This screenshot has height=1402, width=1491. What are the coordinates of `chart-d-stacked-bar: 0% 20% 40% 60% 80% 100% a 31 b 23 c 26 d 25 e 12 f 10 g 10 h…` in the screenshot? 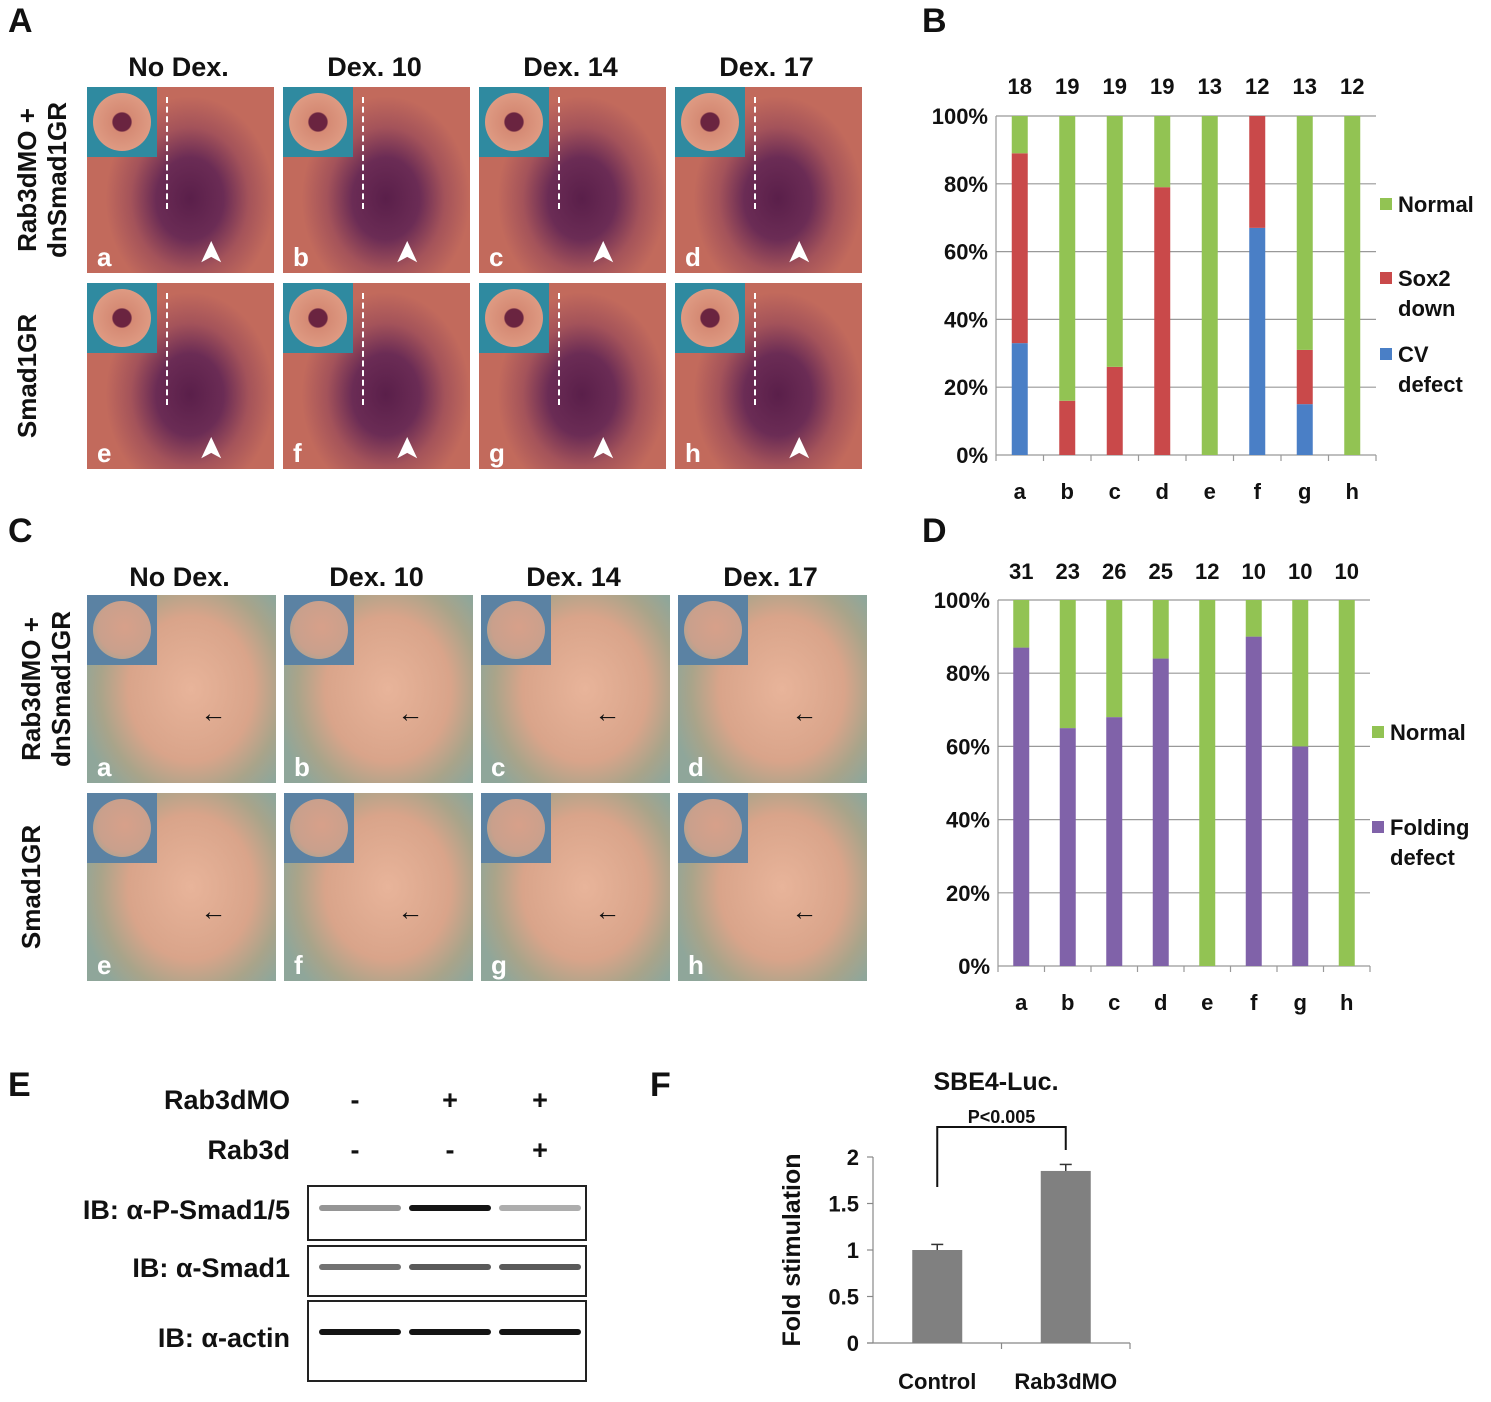 It's located at (1202, 787).